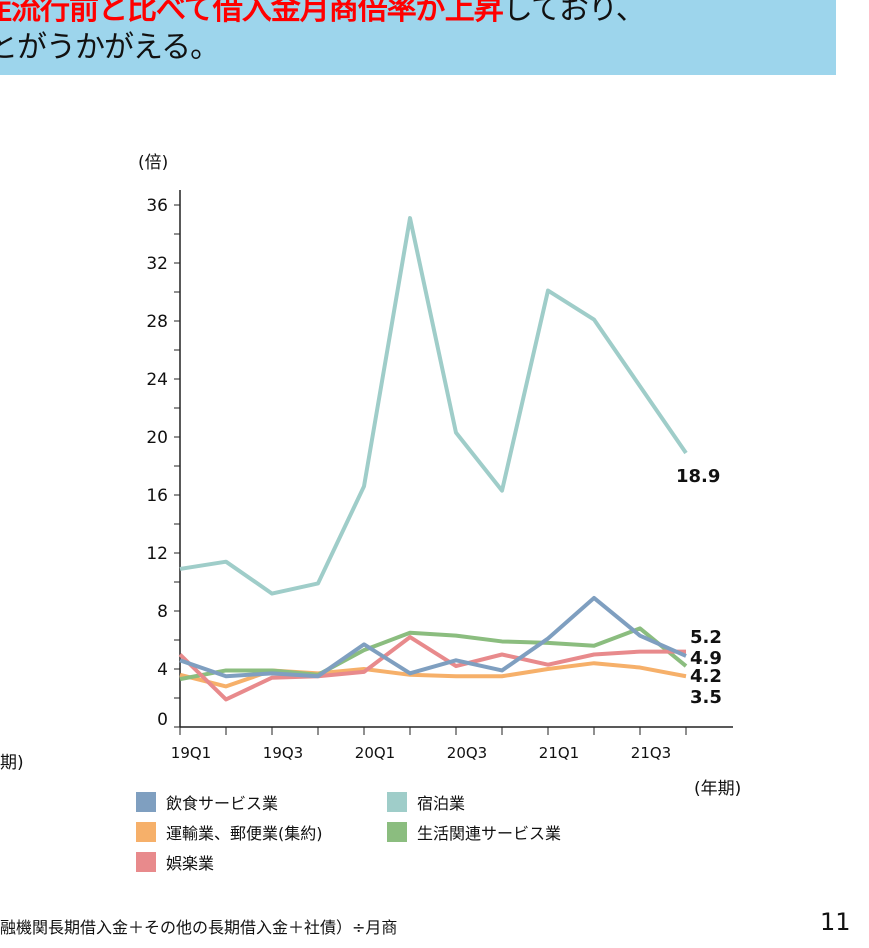 This screenshot has height=948, width=869. I want to click on y-tick-label: 36, so click(157, 206).